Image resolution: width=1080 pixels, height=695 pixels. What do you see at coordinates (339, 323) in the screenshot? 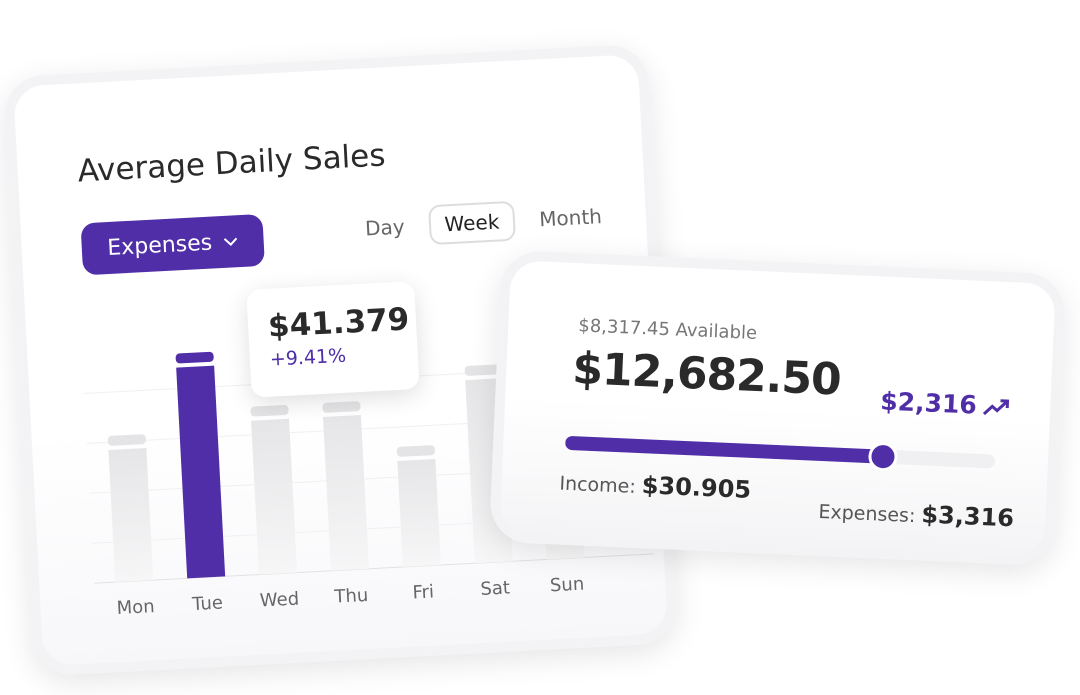
I see `tooltip-value: $41.379` at bounding box center [339, 323].